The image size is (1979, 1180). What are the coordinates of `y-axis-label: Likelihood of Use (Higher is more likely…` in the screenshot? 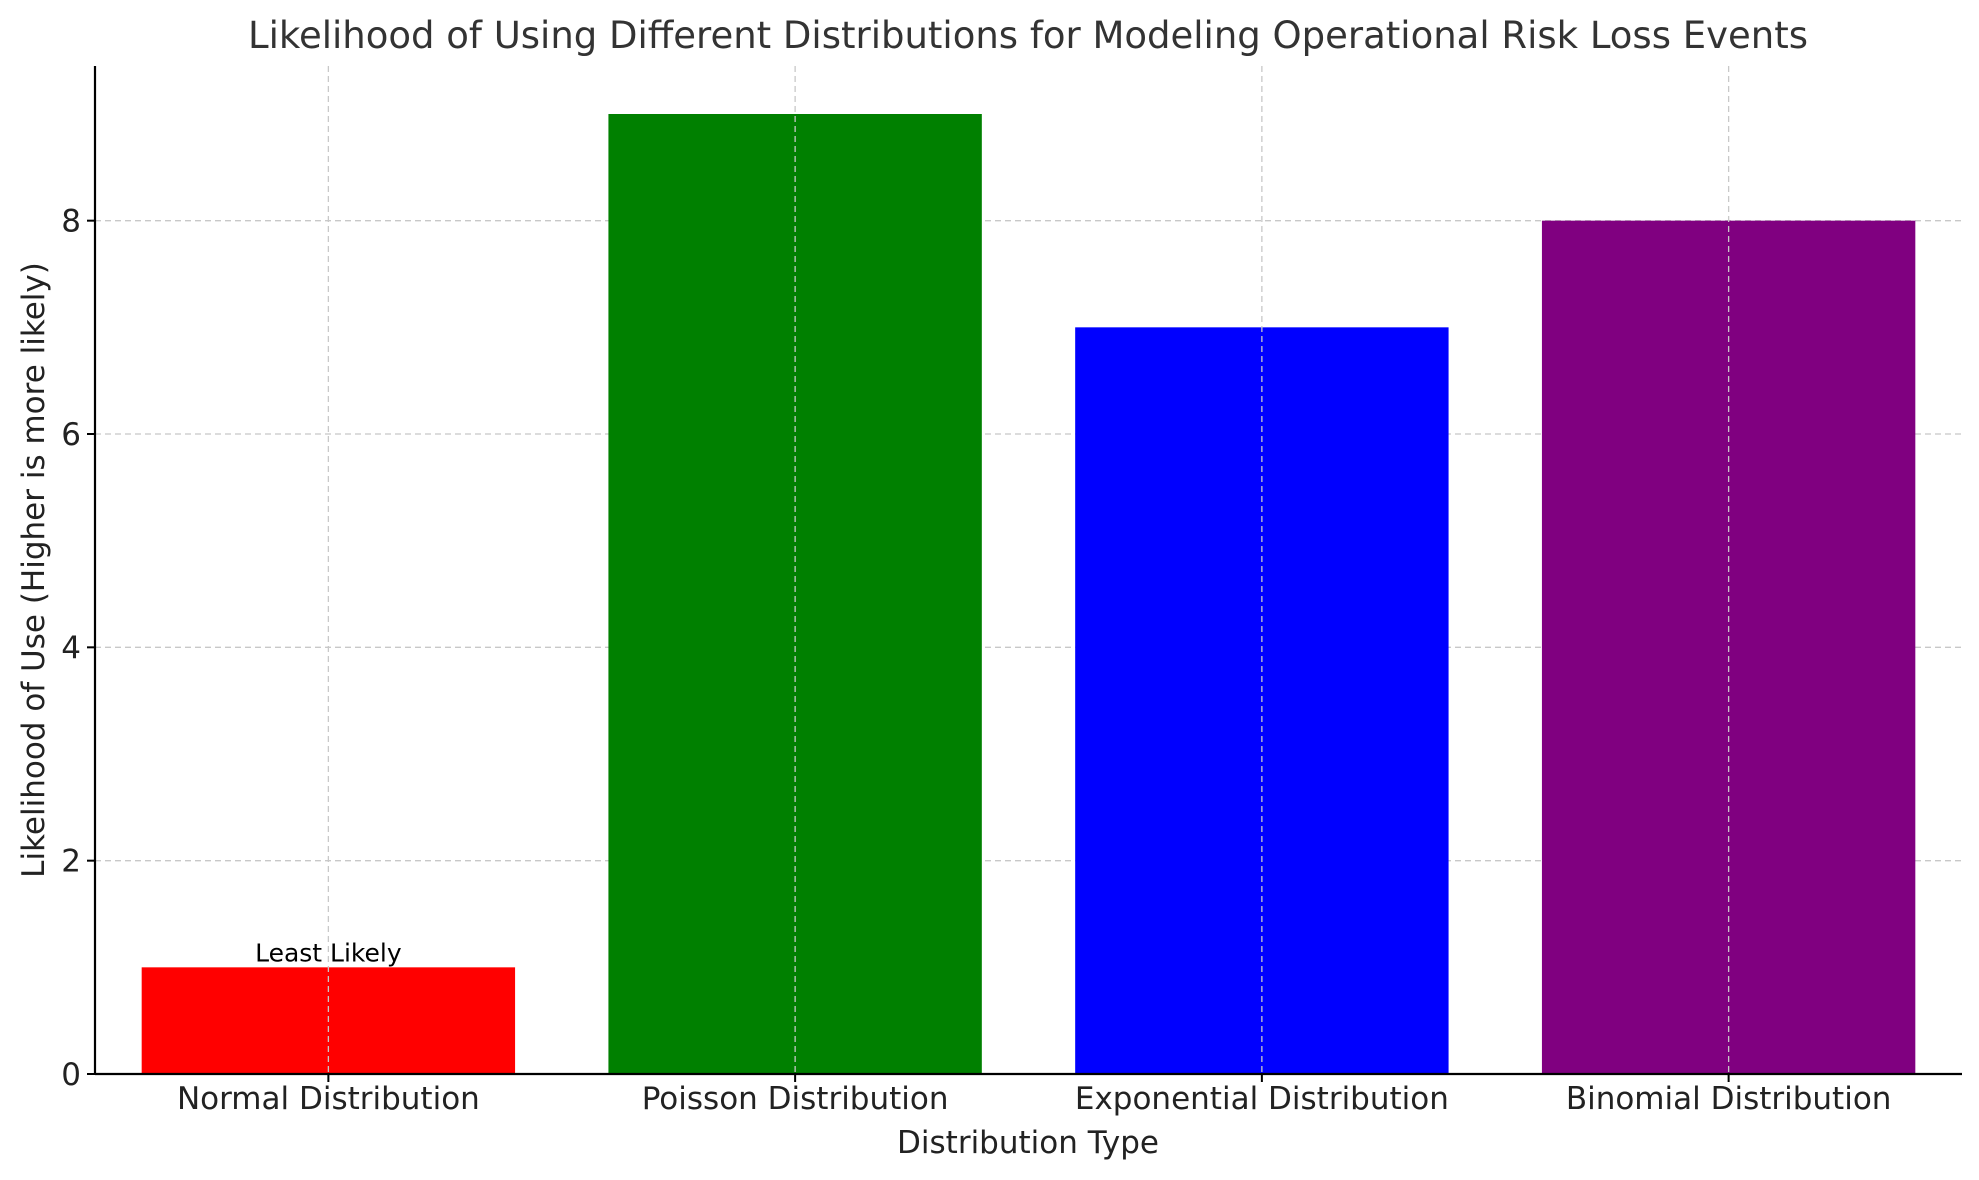 It's located at (34, 570).